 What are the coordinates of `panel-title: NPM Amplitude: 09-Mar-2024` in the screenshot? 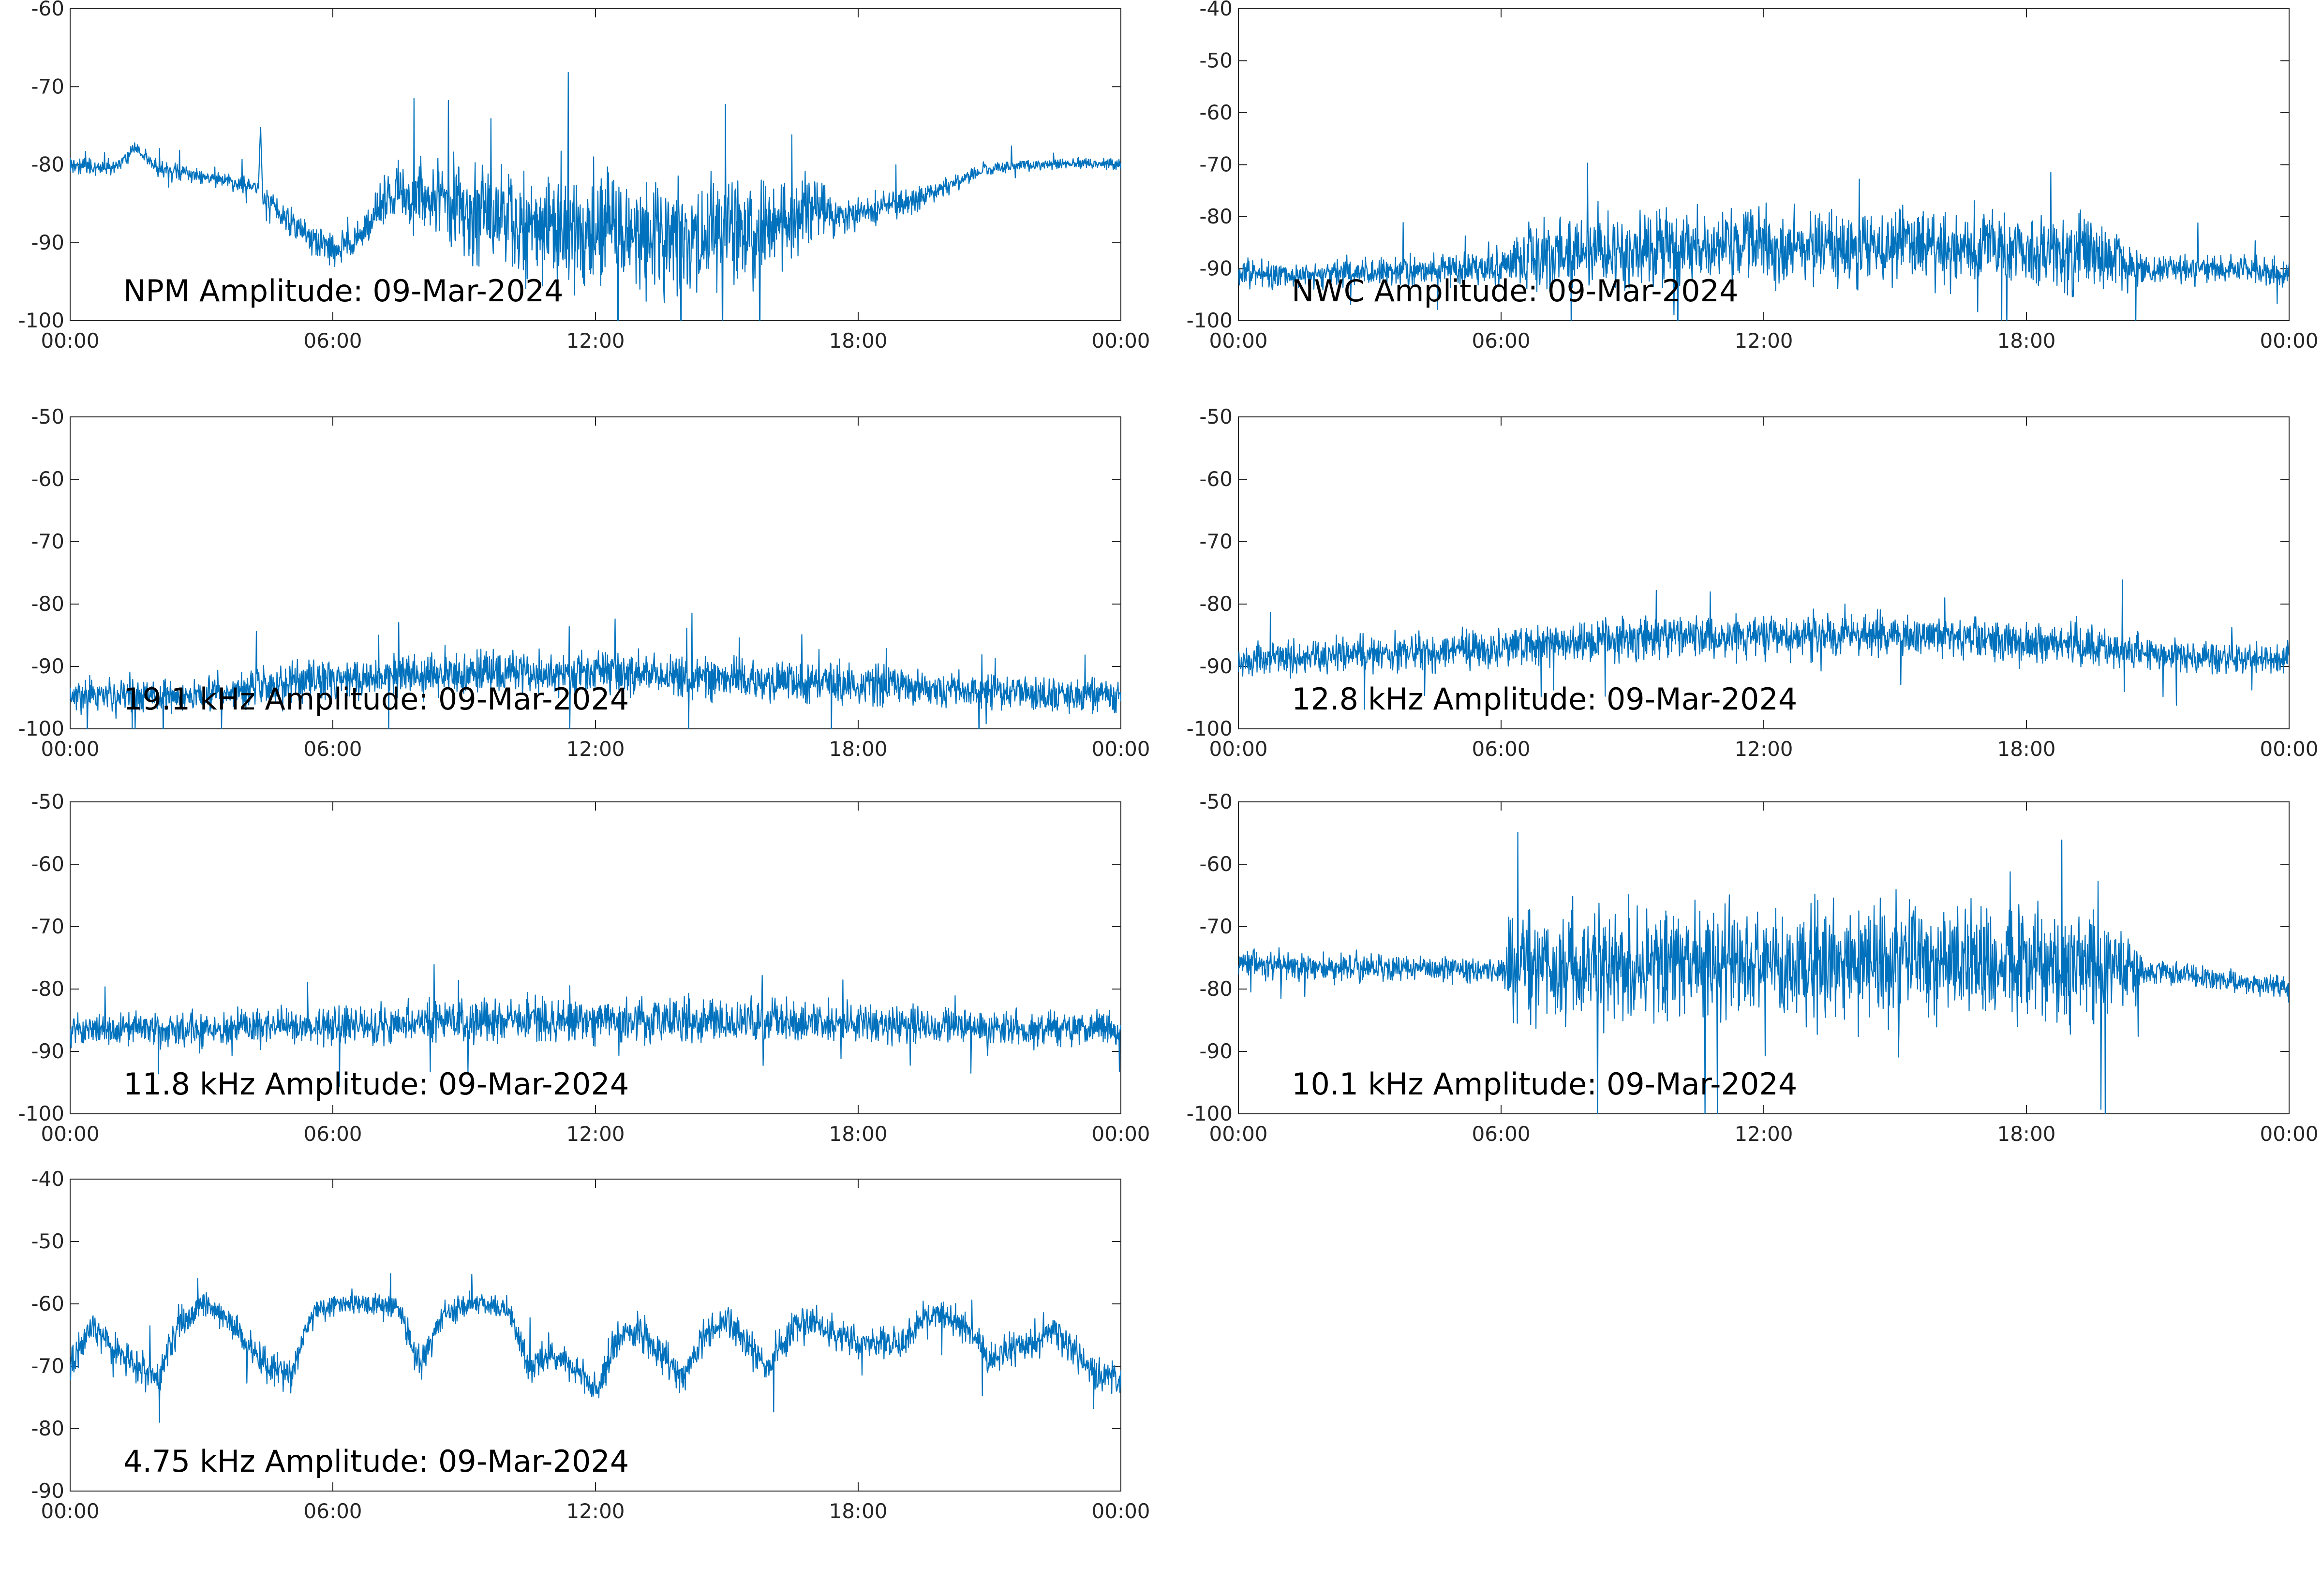 It's located at (343, 291).